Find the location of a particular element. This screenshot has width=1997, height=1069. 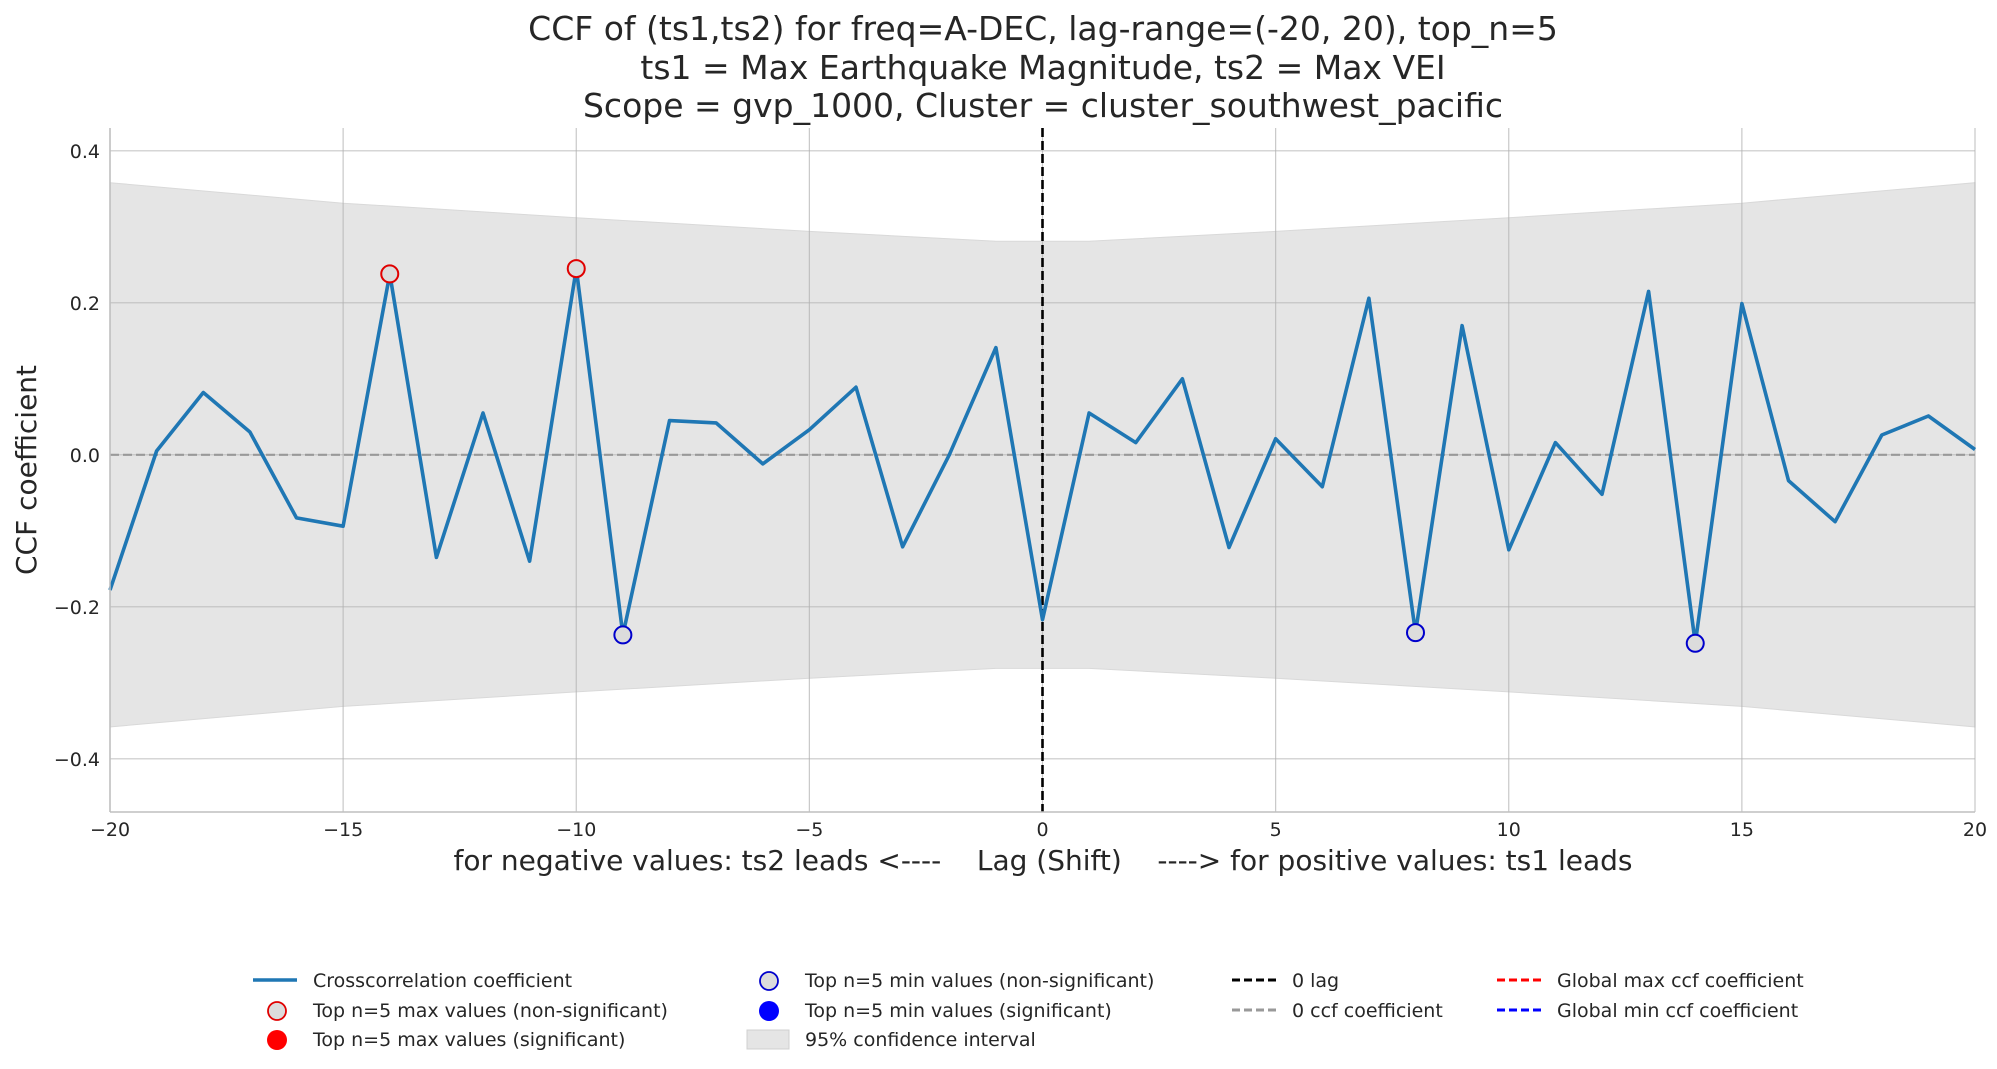

legend-patch-swatch is located at coordinates (768, 1039).